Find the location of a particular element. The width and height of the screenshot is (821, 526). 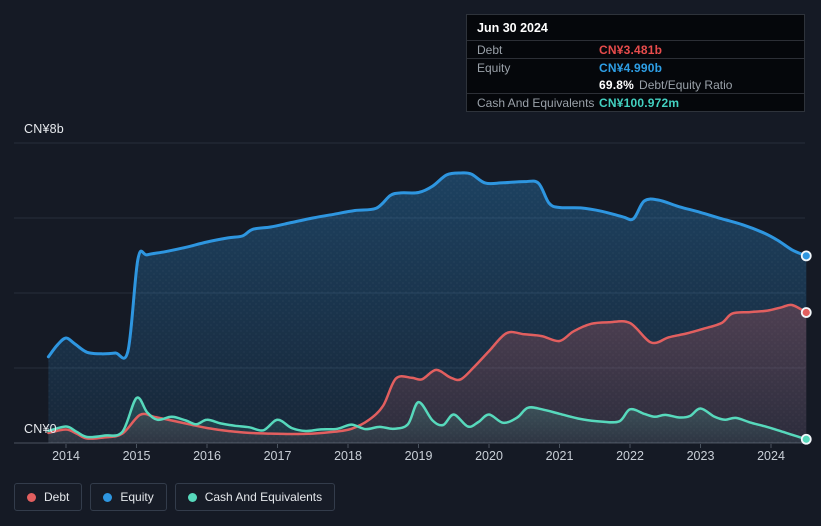

x-label-2024: 2024 is located at coordinates (771, 456).